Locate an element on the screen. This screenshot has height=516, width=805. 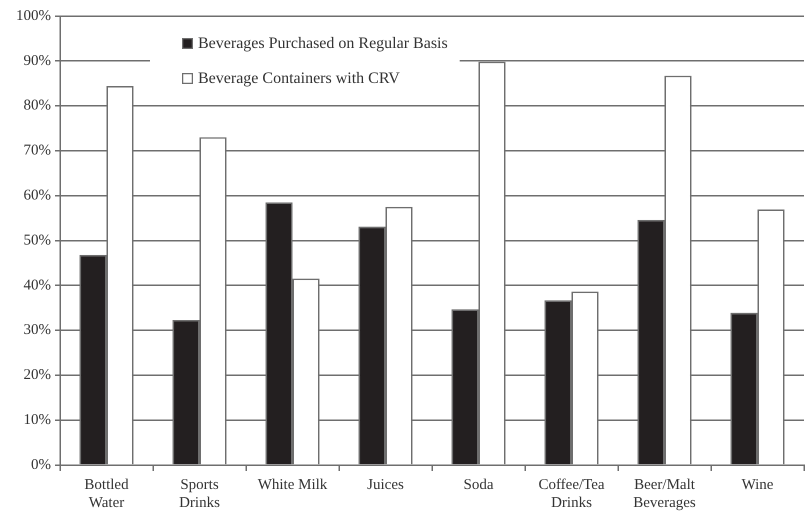
x-tick-label: Beer/Malt Beverages is located at coordinates (664, 493).